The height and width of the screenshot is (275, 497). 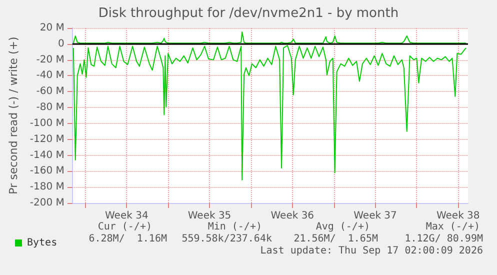 What do you see at coordinates (336, 239) in the screenshot?
I see `text: 21.56M/ 1.65M` at bounding box center [336, 239].